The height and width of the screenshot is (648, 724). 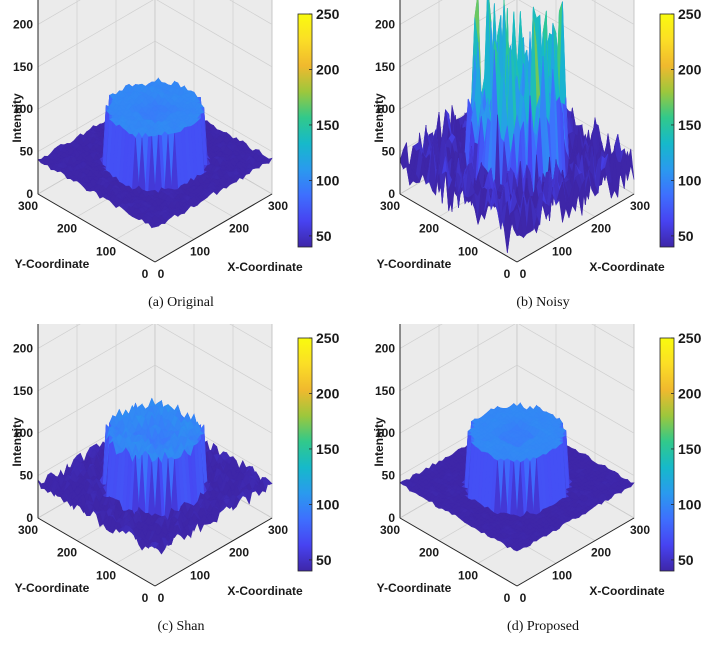 I want to click on panel-caption: (a) Original, so click(x=181, y=302).